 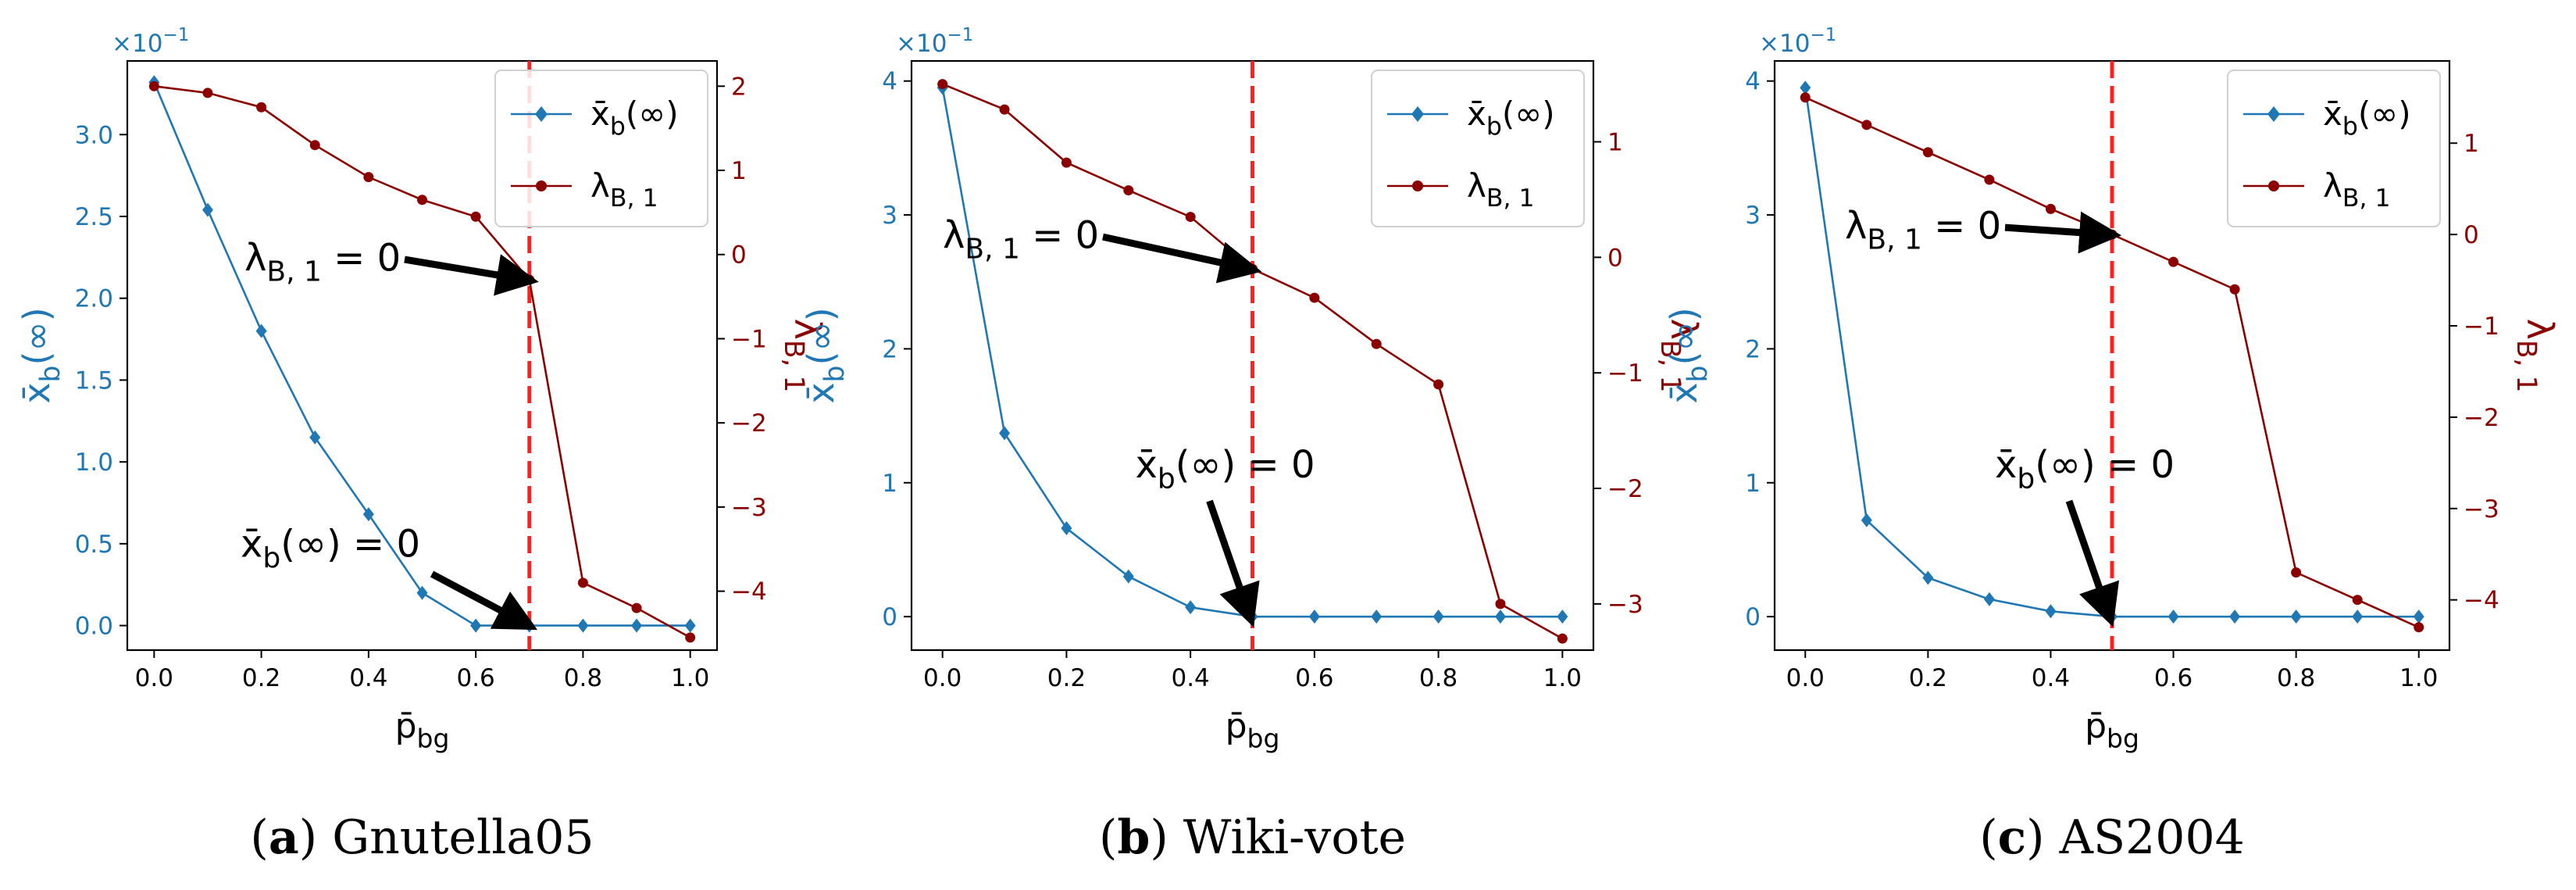 What do you see at coordinates (463, 837) in the screenshot?
I see `caption-name: Gnutella05` at bounding box center [463, 837].